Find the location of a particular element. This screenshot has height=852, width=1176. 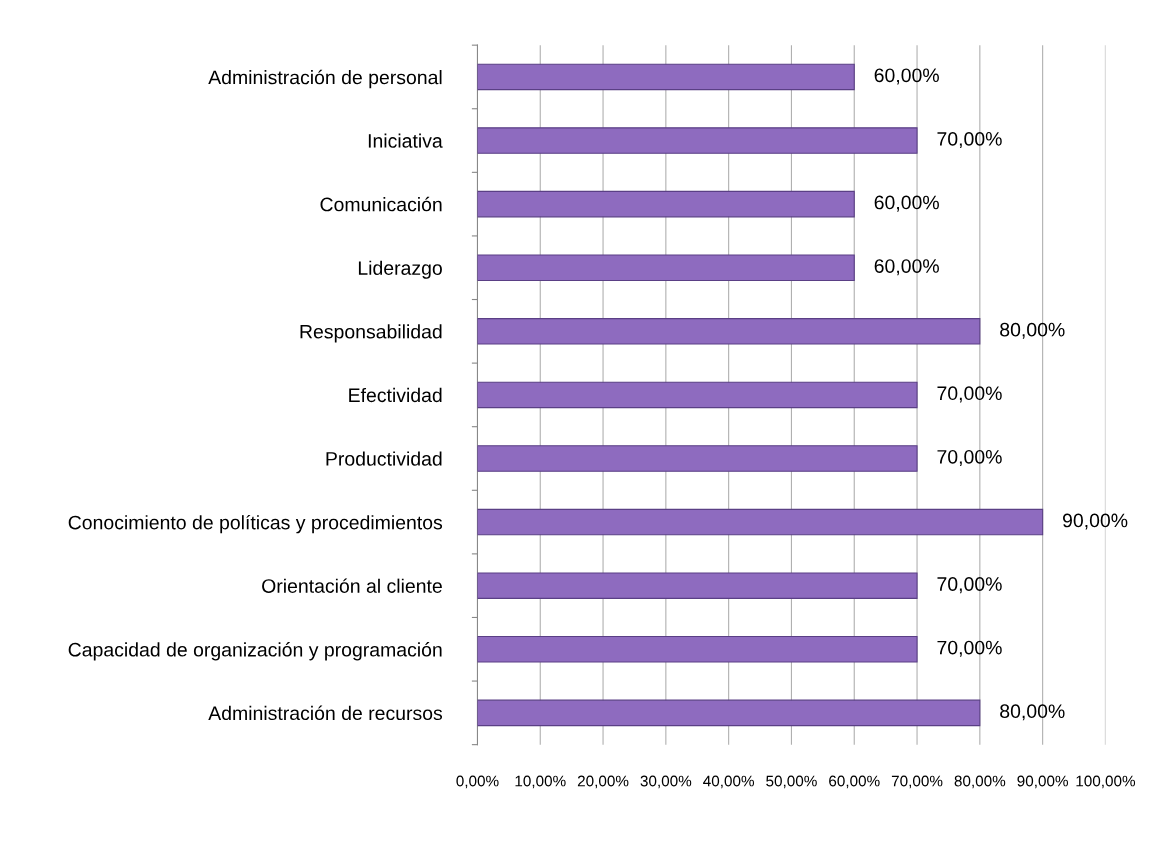

y-tick-label: Administración de recursos is located at coordinates (325, 713).